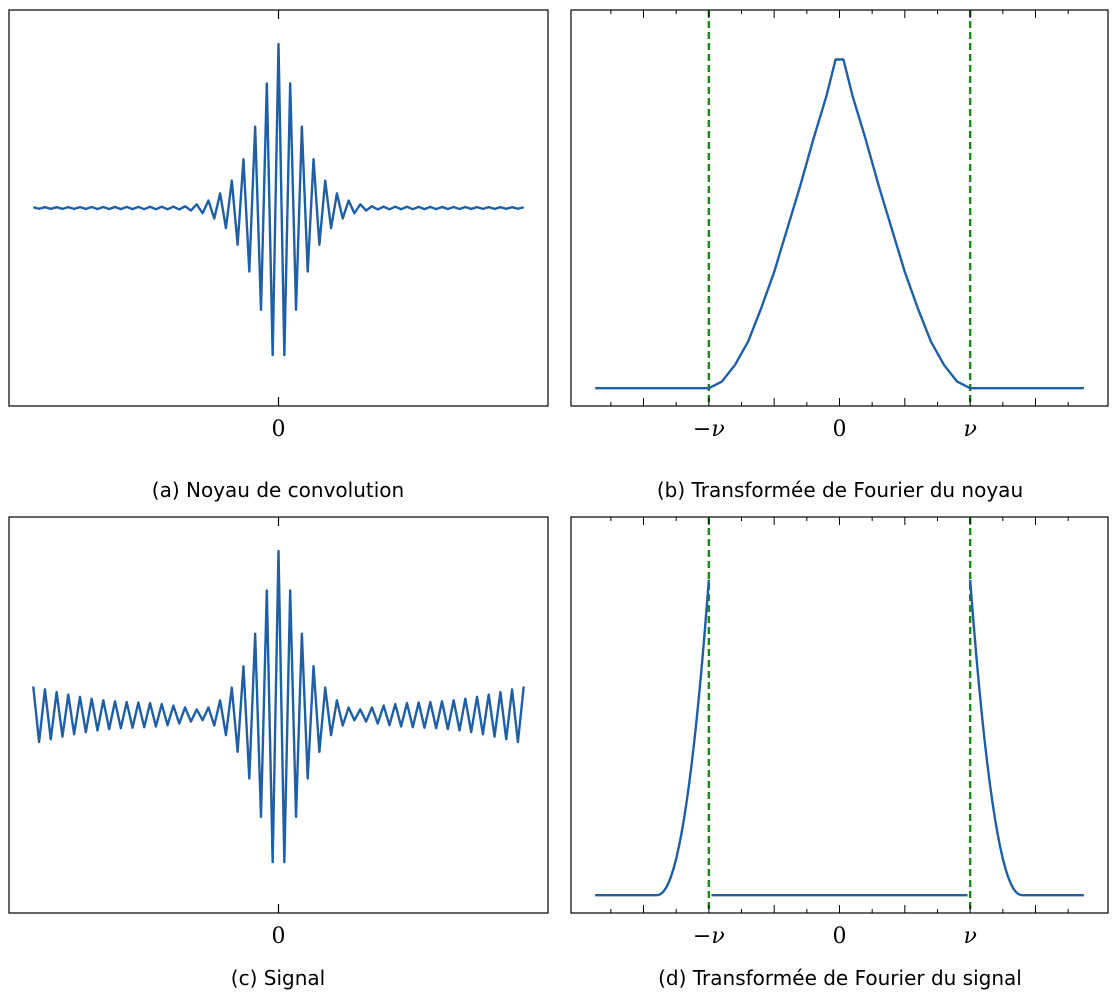  Describe the element at coordinates (278, 978) in the screenshot. I see `panel-caption: (c) Signal` at that location.